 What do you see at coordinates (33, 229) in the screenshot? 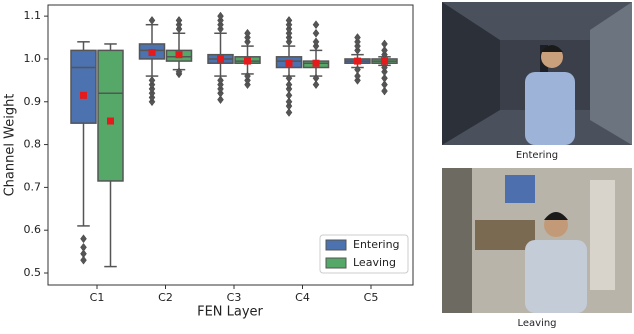
I see `y-tick-label: 0.6` at bounding box center [33, 229].